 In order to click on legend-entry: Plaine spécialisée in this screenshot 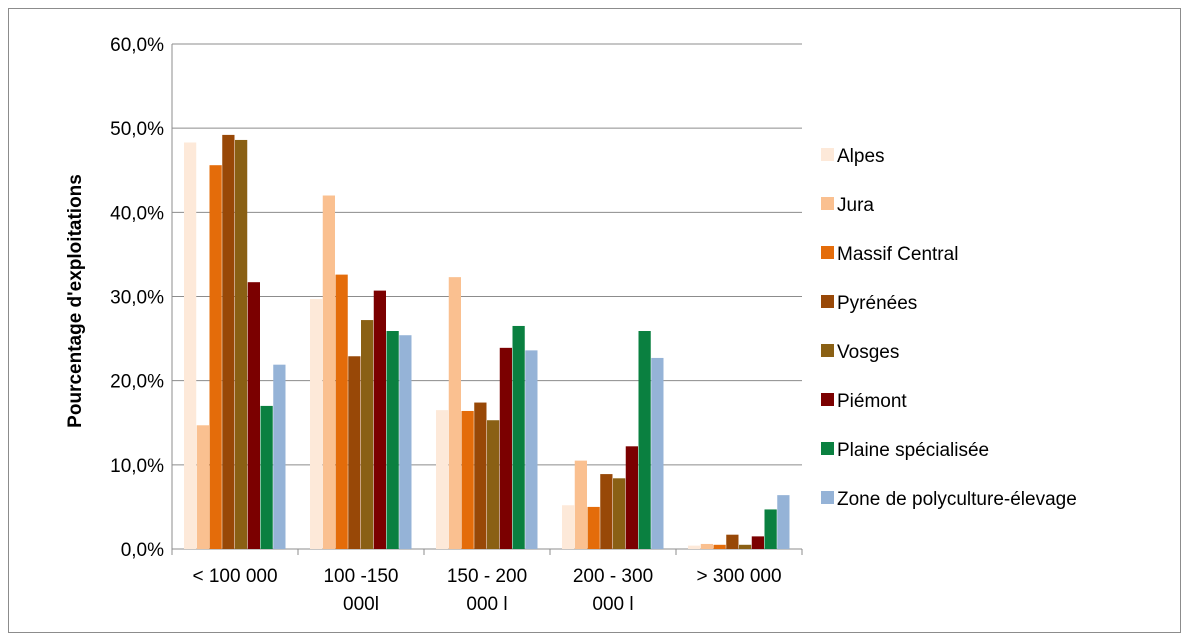, I will do `click(905, 450)`.